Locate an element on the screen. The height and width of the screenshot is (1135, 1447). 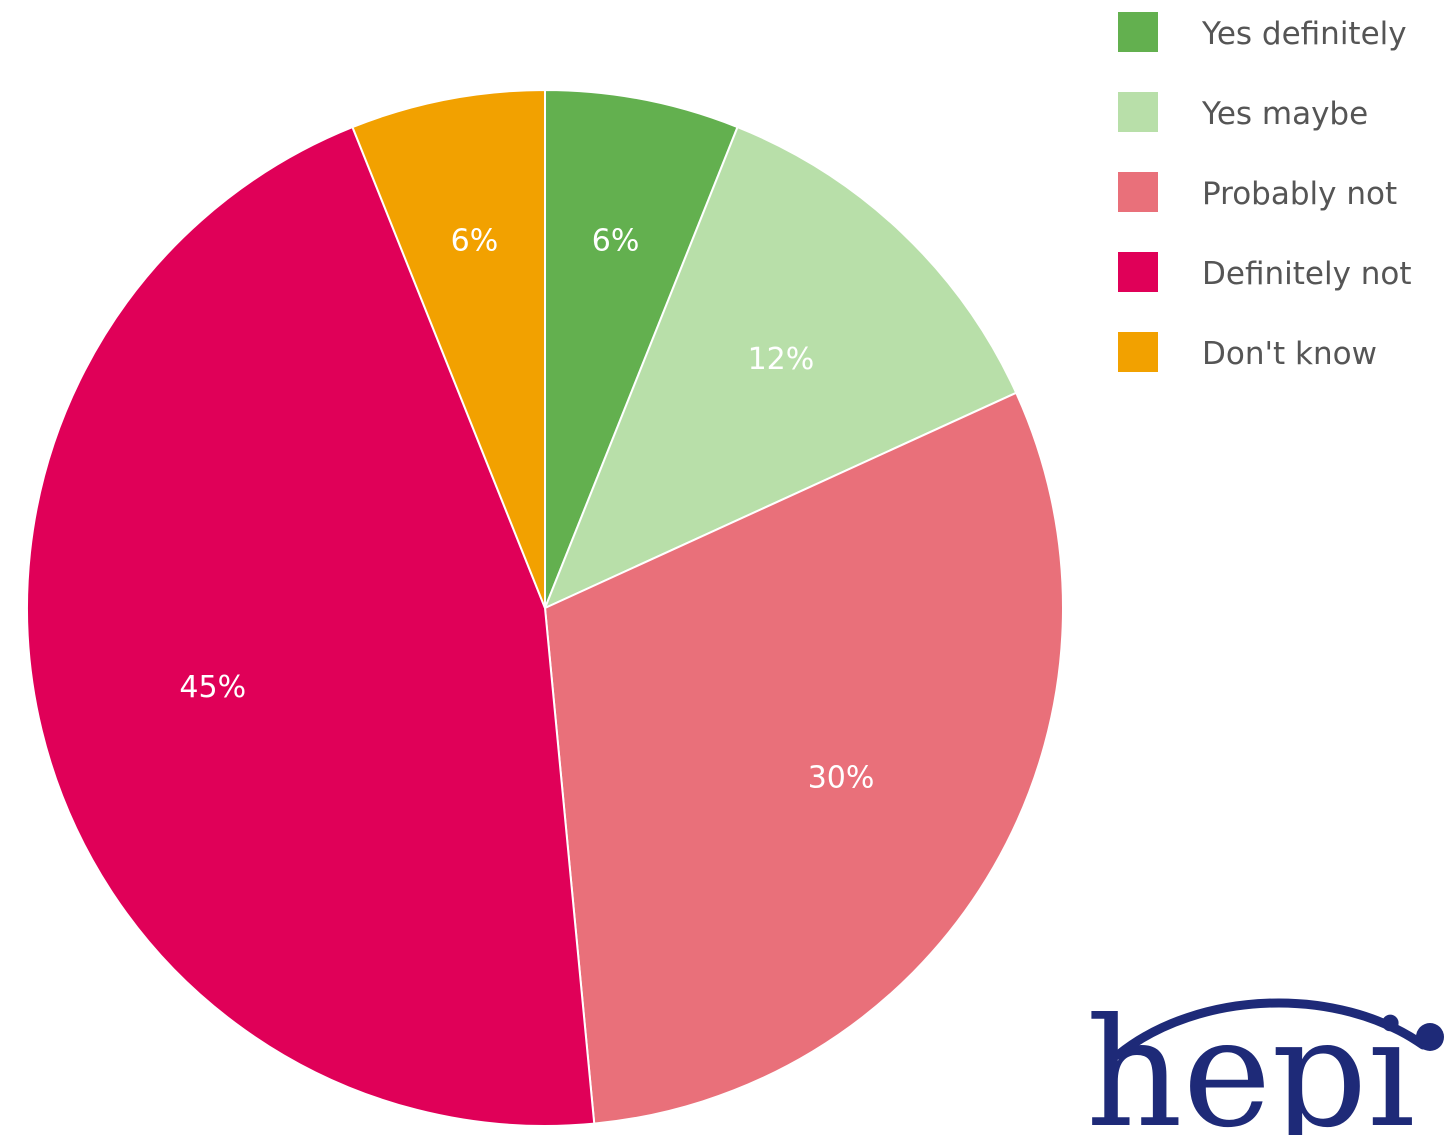
legend-item-yes-maybe: Yes maybe is located at coordinates (1278, 130).